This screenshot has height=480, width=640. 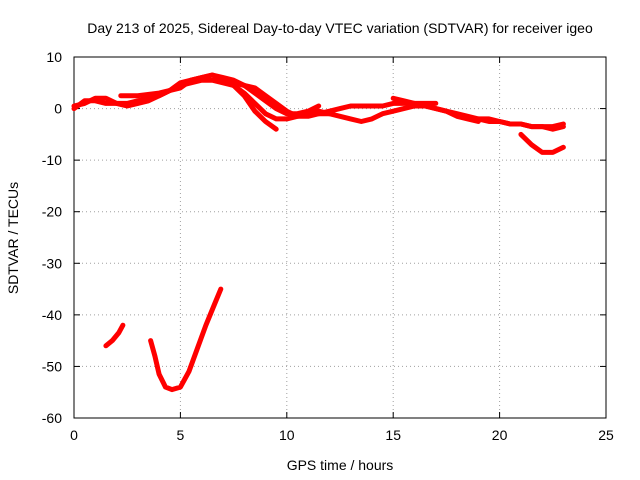 What do you see at coordinates (13, 238) in the screenshot?
I see `y-axis-label: SDTVAR / TECUs` at bounding box center [13, 238].